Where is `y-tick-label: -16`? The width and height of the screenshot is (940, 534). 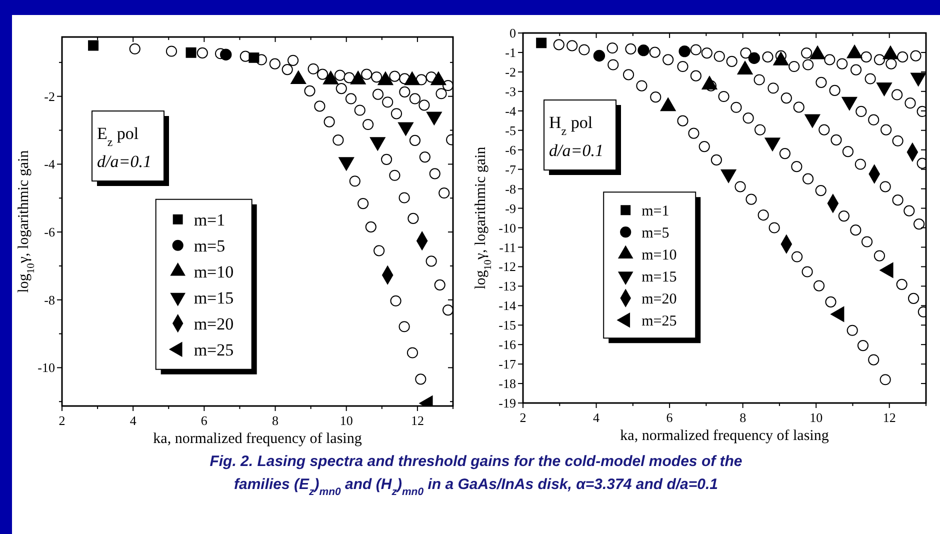
y-tick-label: -16 is located at coordinates (507, 344).